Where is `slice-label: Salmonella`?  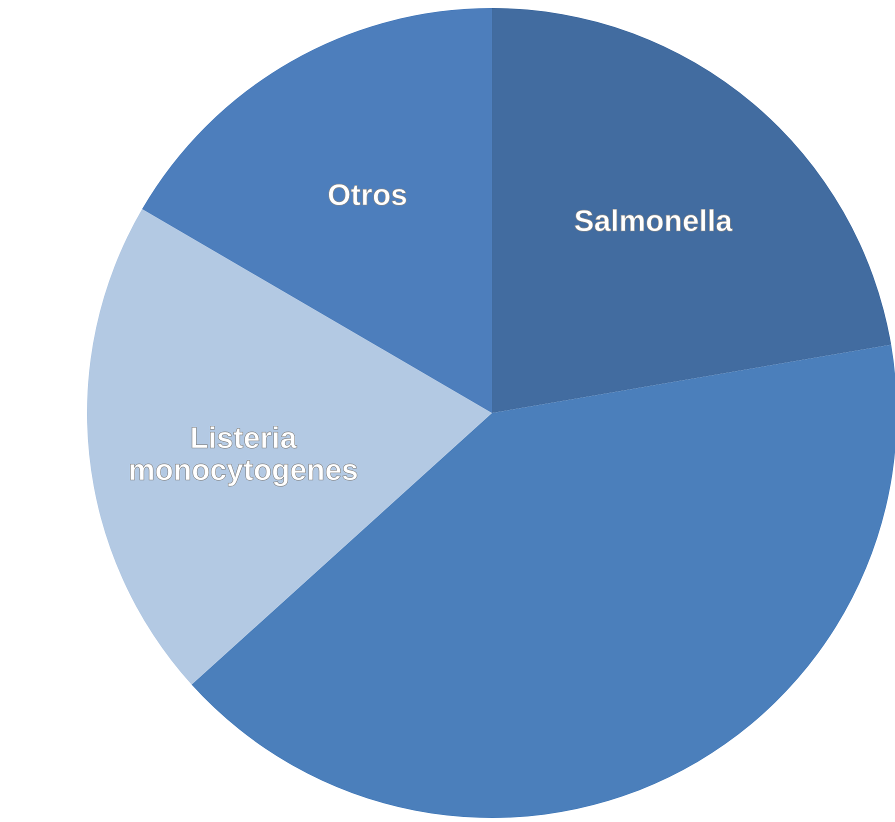 slice-label: Salmonella is located at coordinates (653, 221).